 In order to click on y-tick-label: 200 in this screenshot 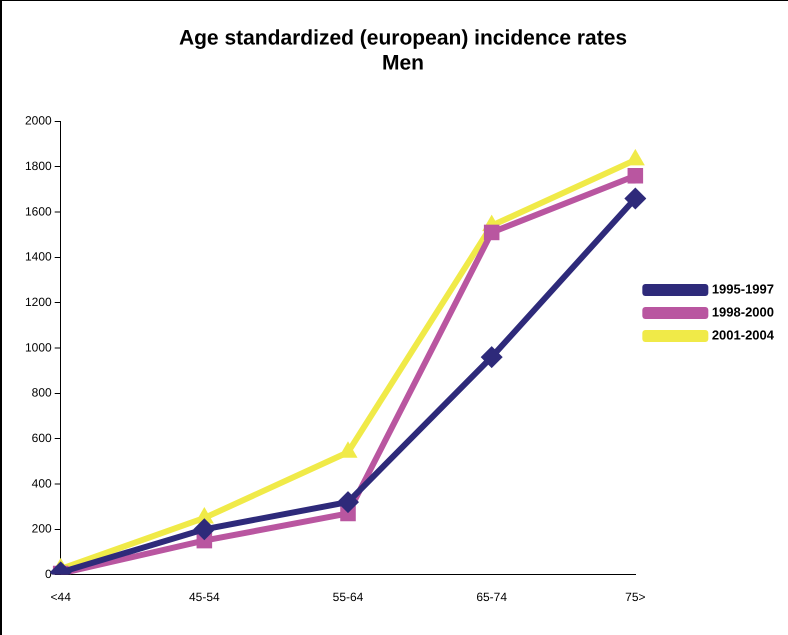, I will do `click(42, 529)`.